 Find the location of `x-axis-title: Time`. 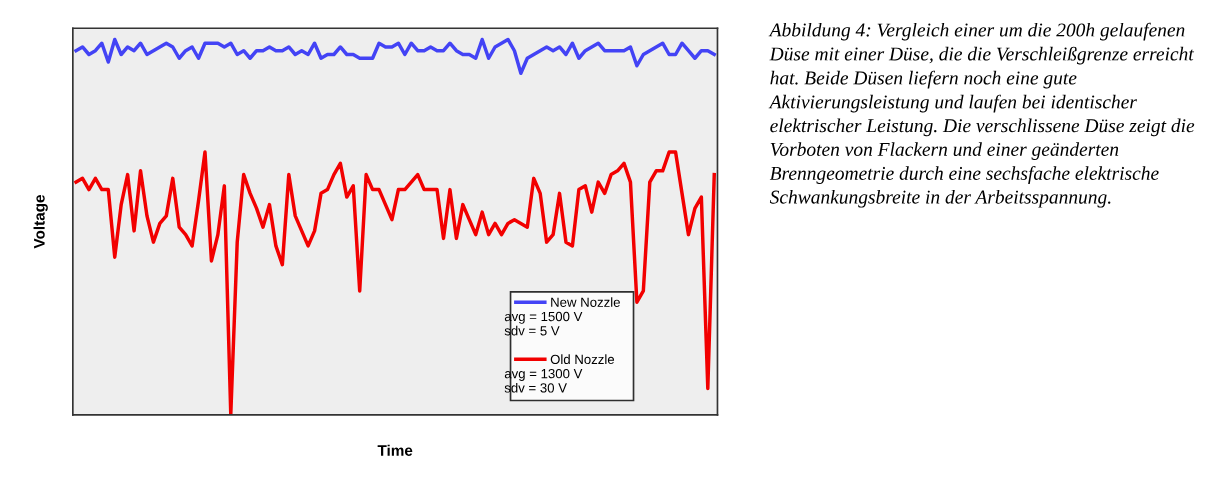

x-axis-title: Time is located at coordinates (395, 450).